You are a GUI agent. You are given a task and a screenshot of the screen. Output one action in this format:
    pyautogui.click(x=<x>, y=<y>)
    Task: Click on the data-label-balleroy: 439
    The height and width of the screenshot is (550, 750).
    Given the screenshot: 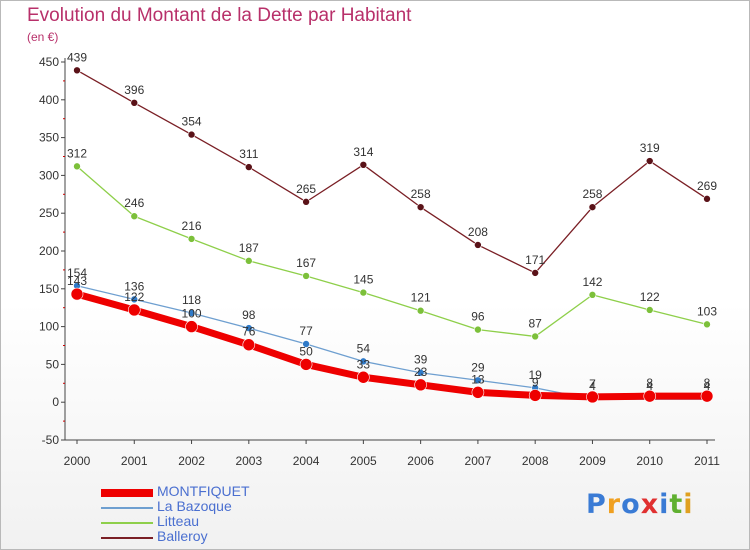 What is the action you would take?
    pyautogui.click(x=77, y=57)
    